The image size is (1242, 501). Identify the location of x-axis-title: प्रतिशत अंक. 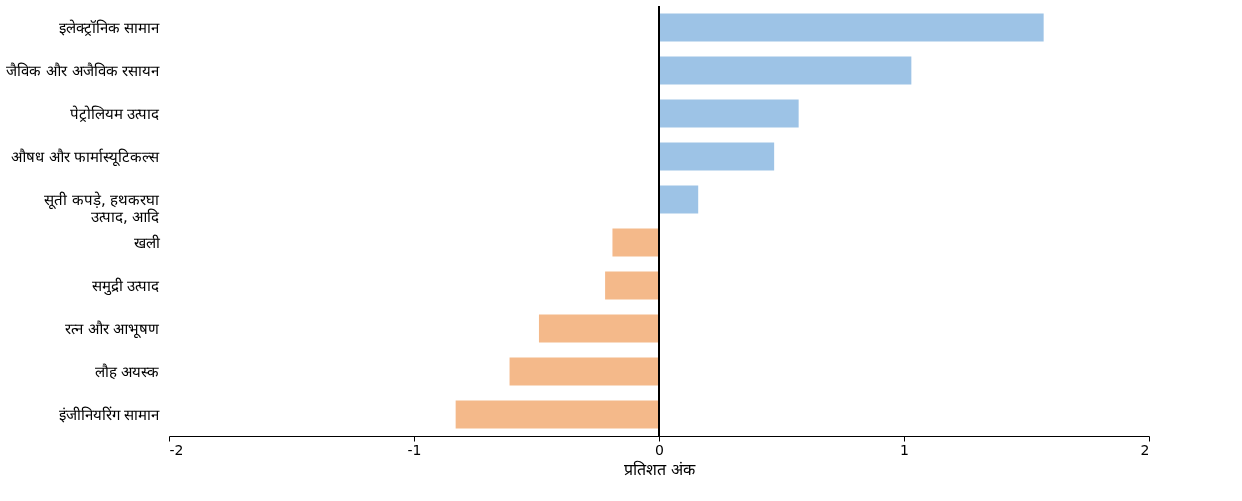
(660, 469).